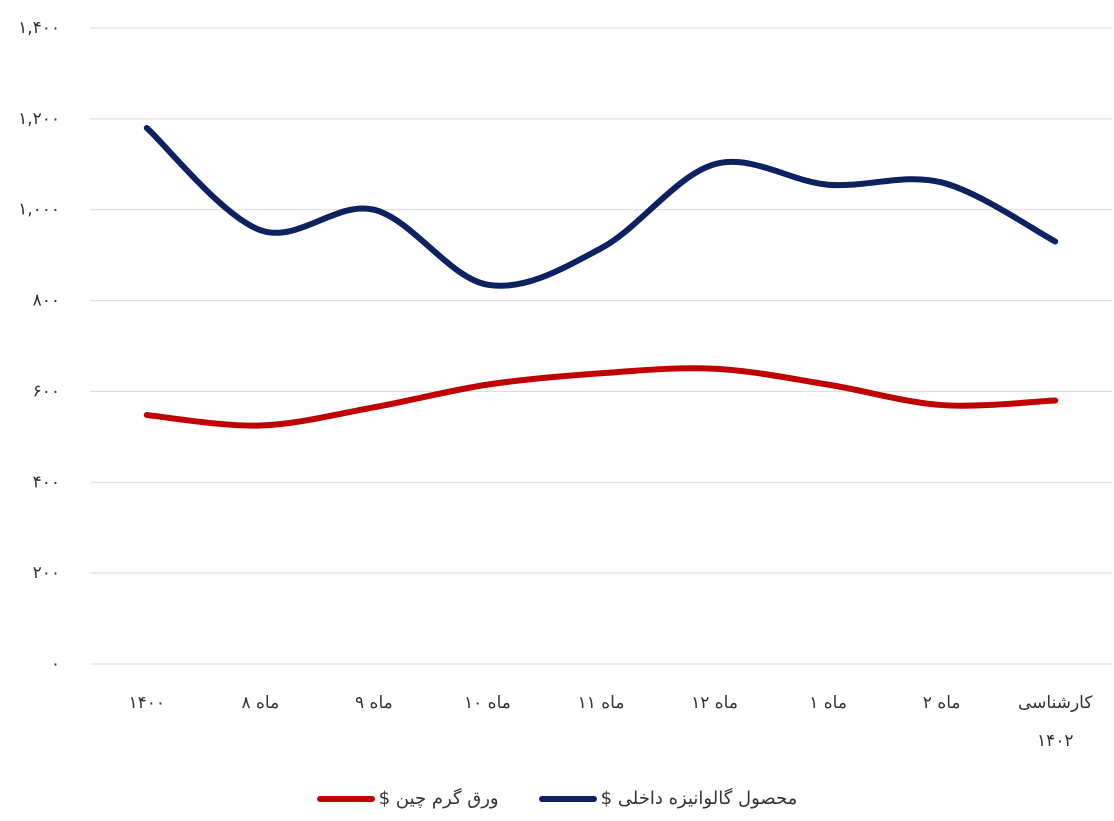 The width and height of the screenshot is (1114, 821). What do you see at coordinates (39, 119) in the screenshot?
I see `y-tick-label: ۱,۲۰۰` at bounding box center [39, 119].